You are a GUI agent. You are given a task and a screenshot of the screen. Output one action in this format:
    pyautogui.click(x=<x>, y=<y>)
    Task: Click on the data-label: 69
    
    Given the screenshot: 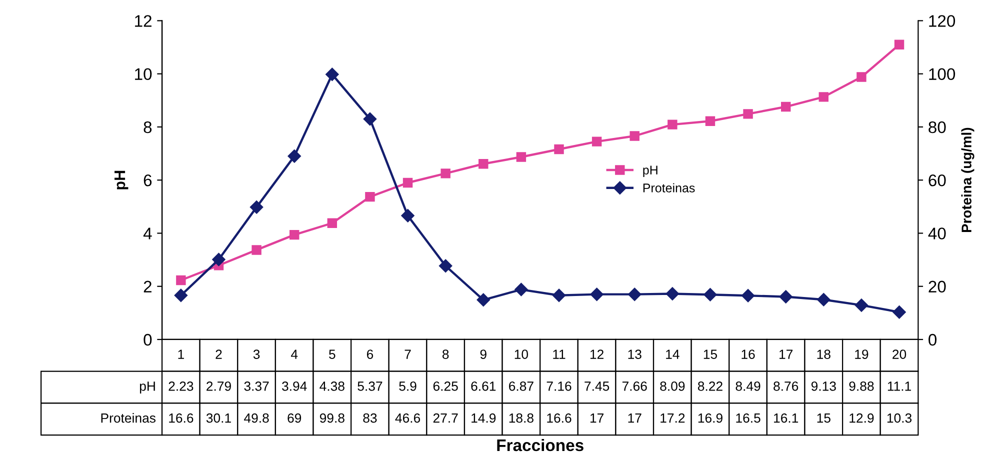 What is the action you would take?
    pyautogui.click(x=295, y=418)
    